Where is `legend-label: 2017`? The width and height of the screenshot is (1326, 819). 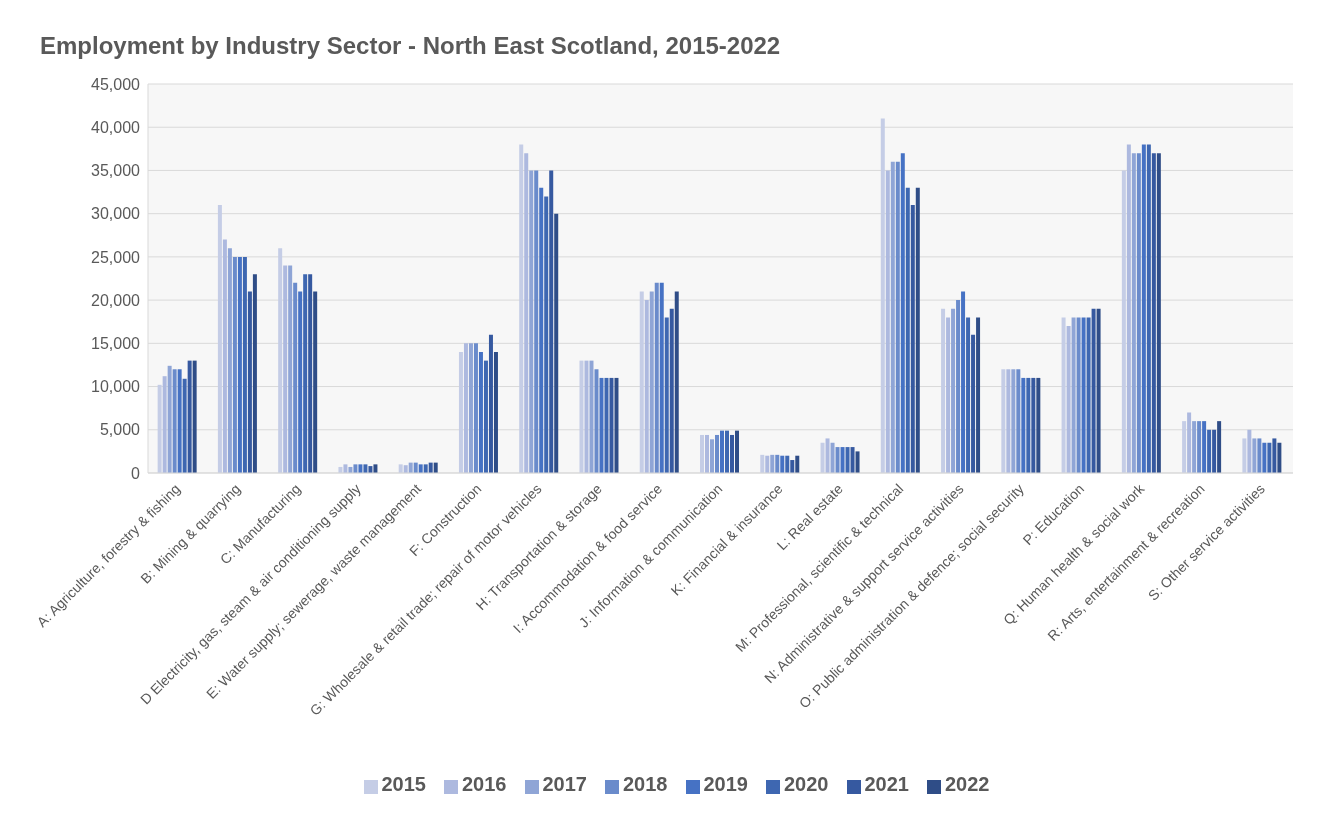
legend-label: 2017 is located at coordinates (564, 784).